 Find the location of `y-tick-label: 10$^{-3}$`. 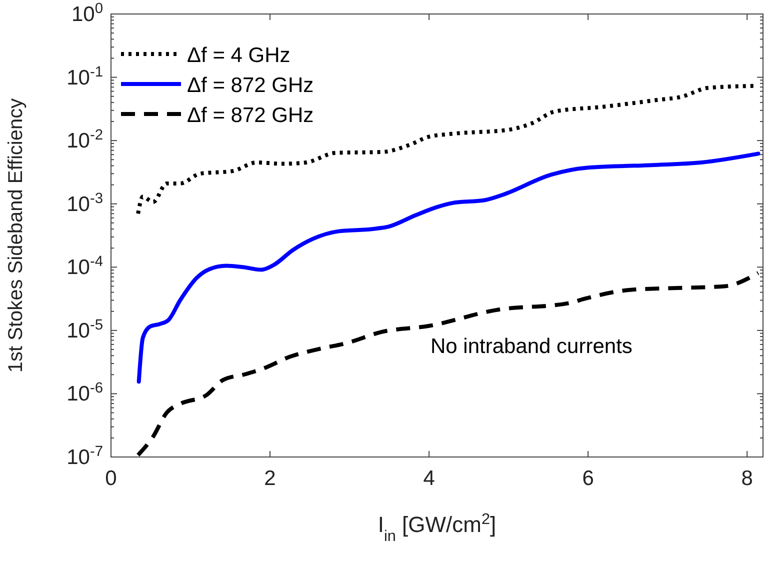

y-tick-label: 10$^{-3}$ is located at coordinates (84, 203).